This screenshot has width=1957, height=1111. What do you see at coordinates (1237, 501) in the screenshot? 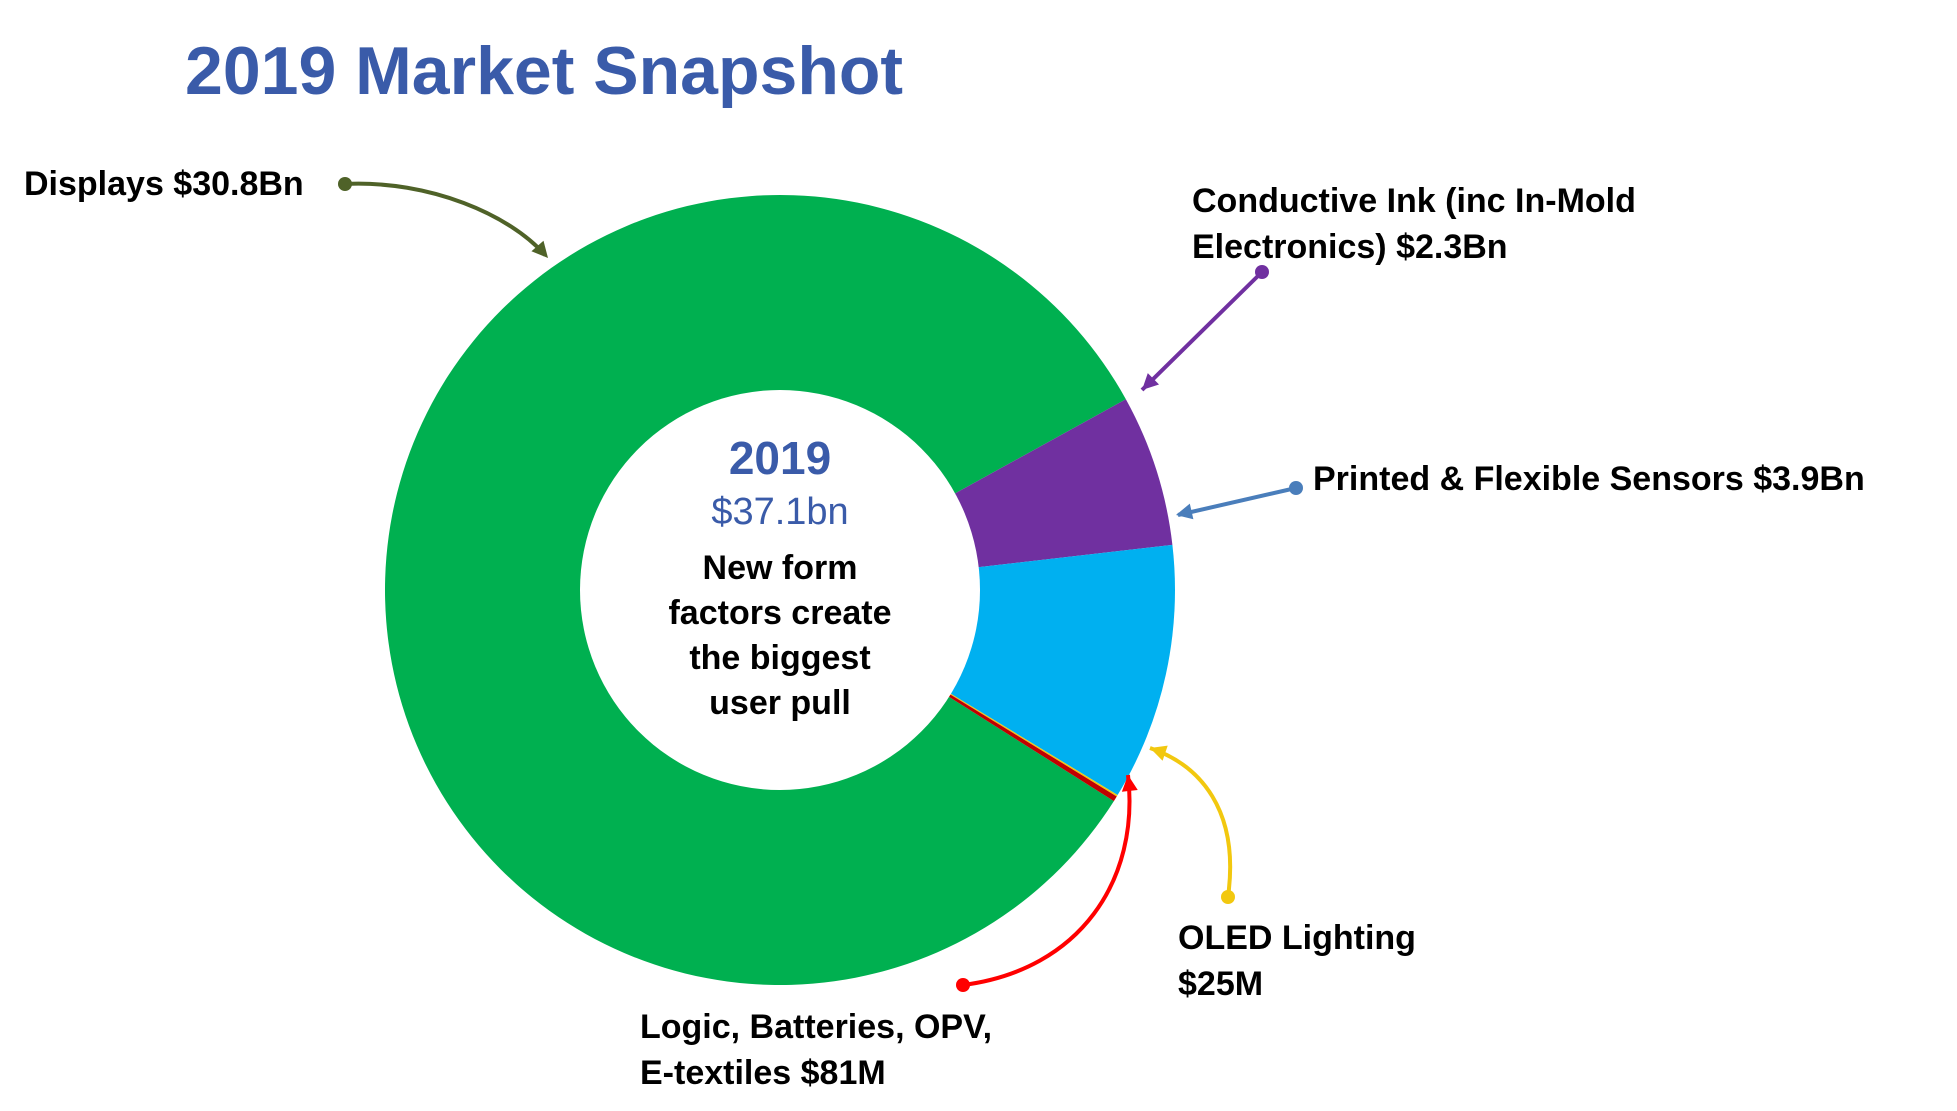
I see `sensors-leader` at bounding box center [1237, 501].